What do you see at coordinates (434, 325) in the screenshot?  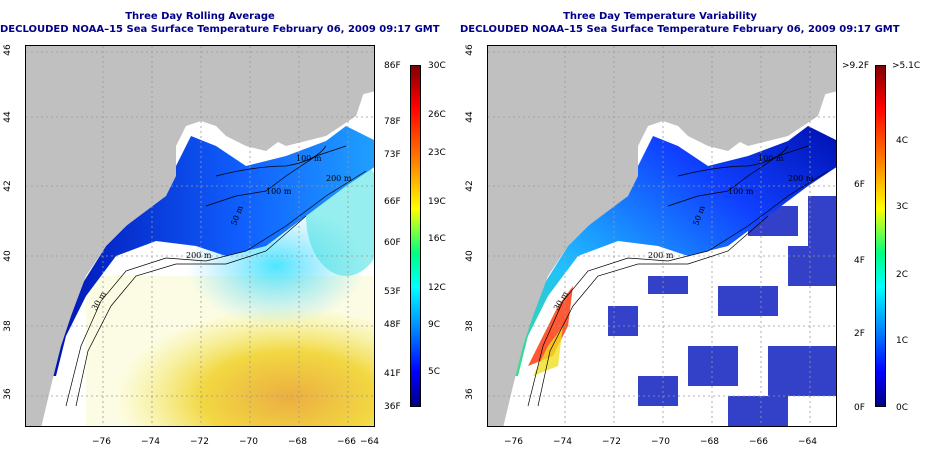 I see `cbar-c-label: 9C` at bounding box center [434, 325].